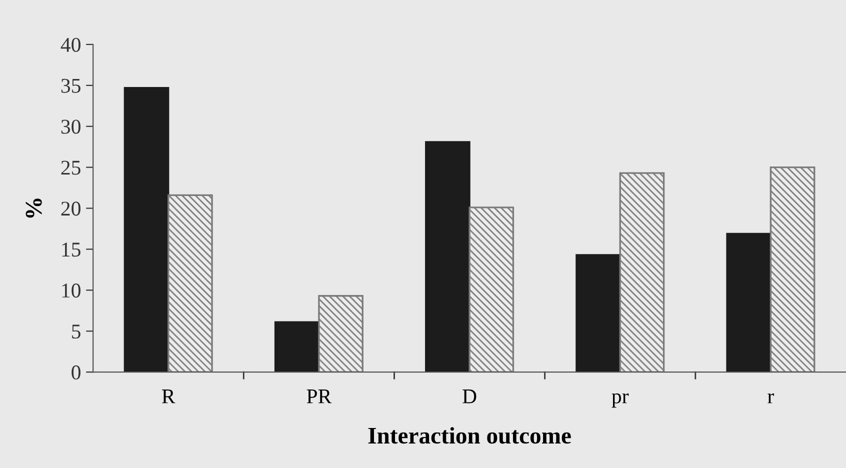  Describe the element at coordinates (76, 331) in the screenshot. I see `y-tick-label: 5` at that location.